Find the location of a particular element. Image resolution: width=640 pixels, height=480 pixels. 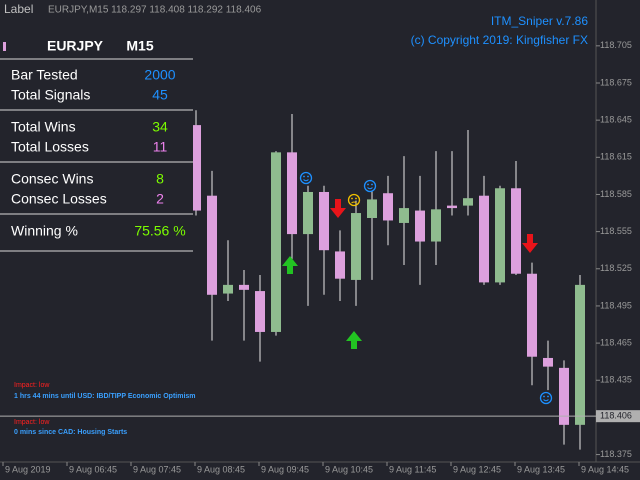

indicator-name: ITM_Sniper v.7.86 is located at coordinates (539, 21).